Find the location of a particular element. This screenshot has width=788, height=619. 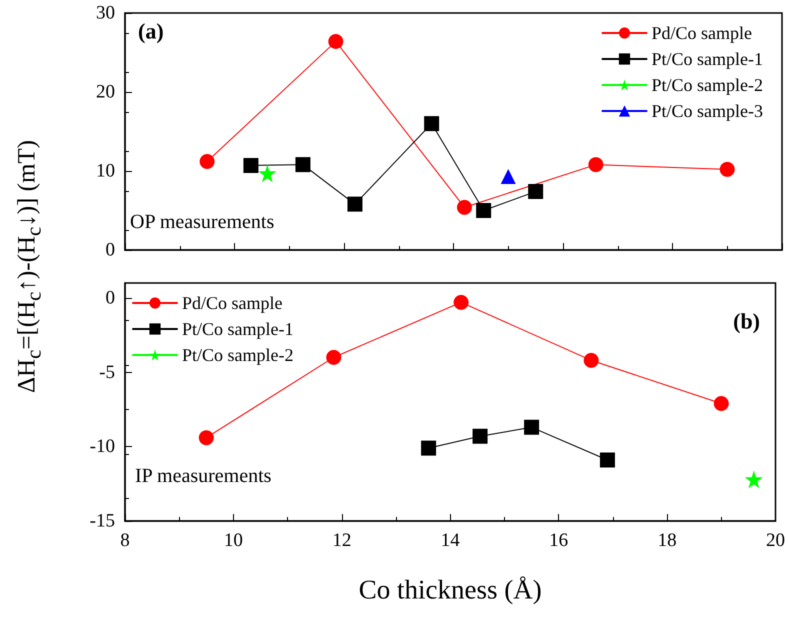

y-tick-label: 10 is located at coordinates (105, 171).